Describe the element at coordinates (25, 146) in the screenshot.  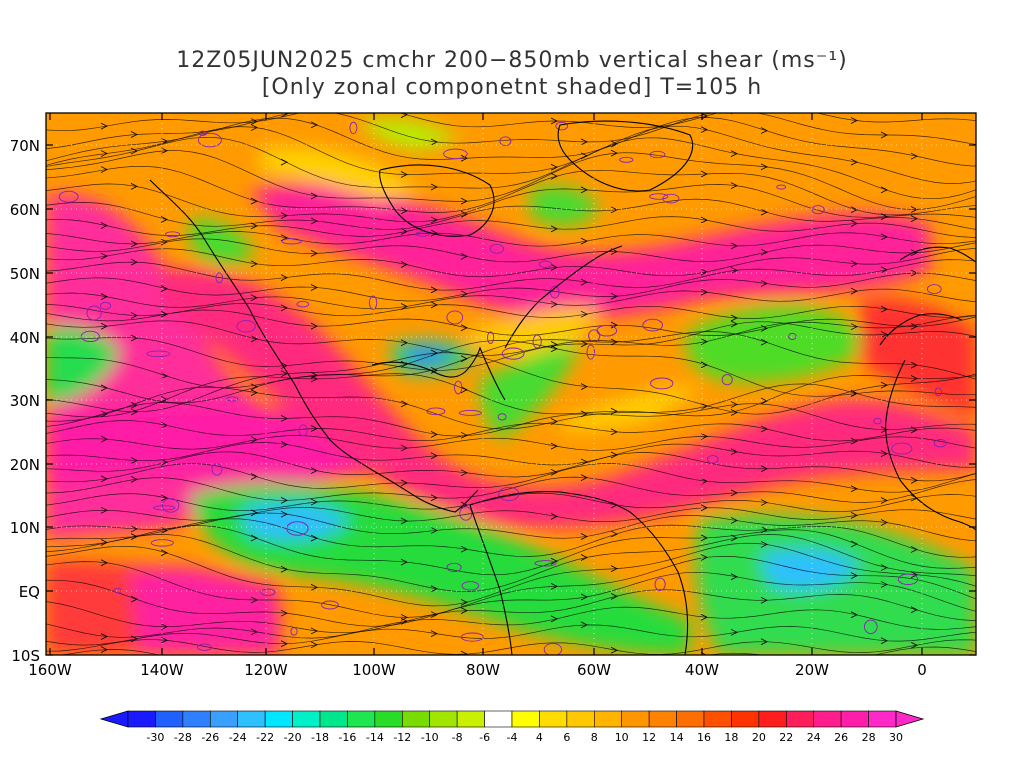
I see `lat-label: 70N` at that location.